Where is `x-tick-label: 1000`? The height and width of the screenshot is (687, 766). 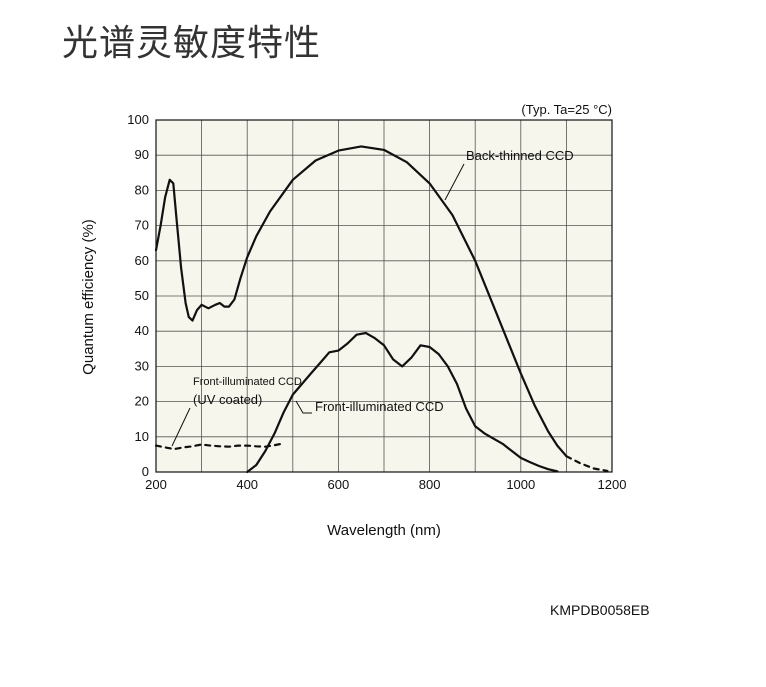
x-tick-label: 1000 is located at coordinates (520, 484).